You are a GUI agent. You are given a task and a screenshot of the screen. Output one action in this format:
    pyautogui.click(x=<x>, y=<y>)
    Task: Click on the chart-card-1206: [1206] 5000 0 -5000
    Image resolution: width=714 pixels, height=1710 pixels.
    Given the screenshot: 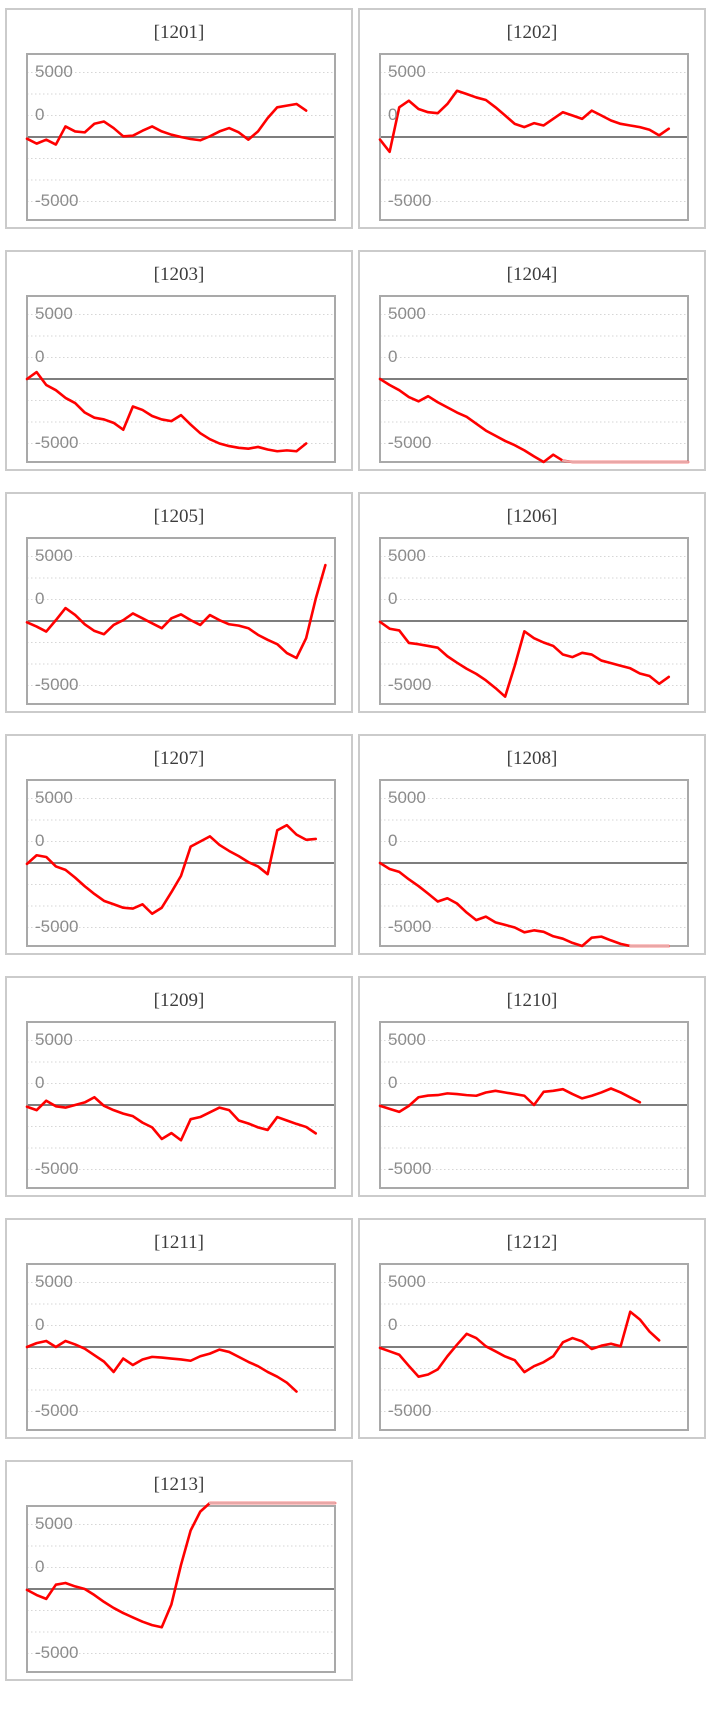 What is the action you would take?
    pyautogui.click(x=532, y=602)
    